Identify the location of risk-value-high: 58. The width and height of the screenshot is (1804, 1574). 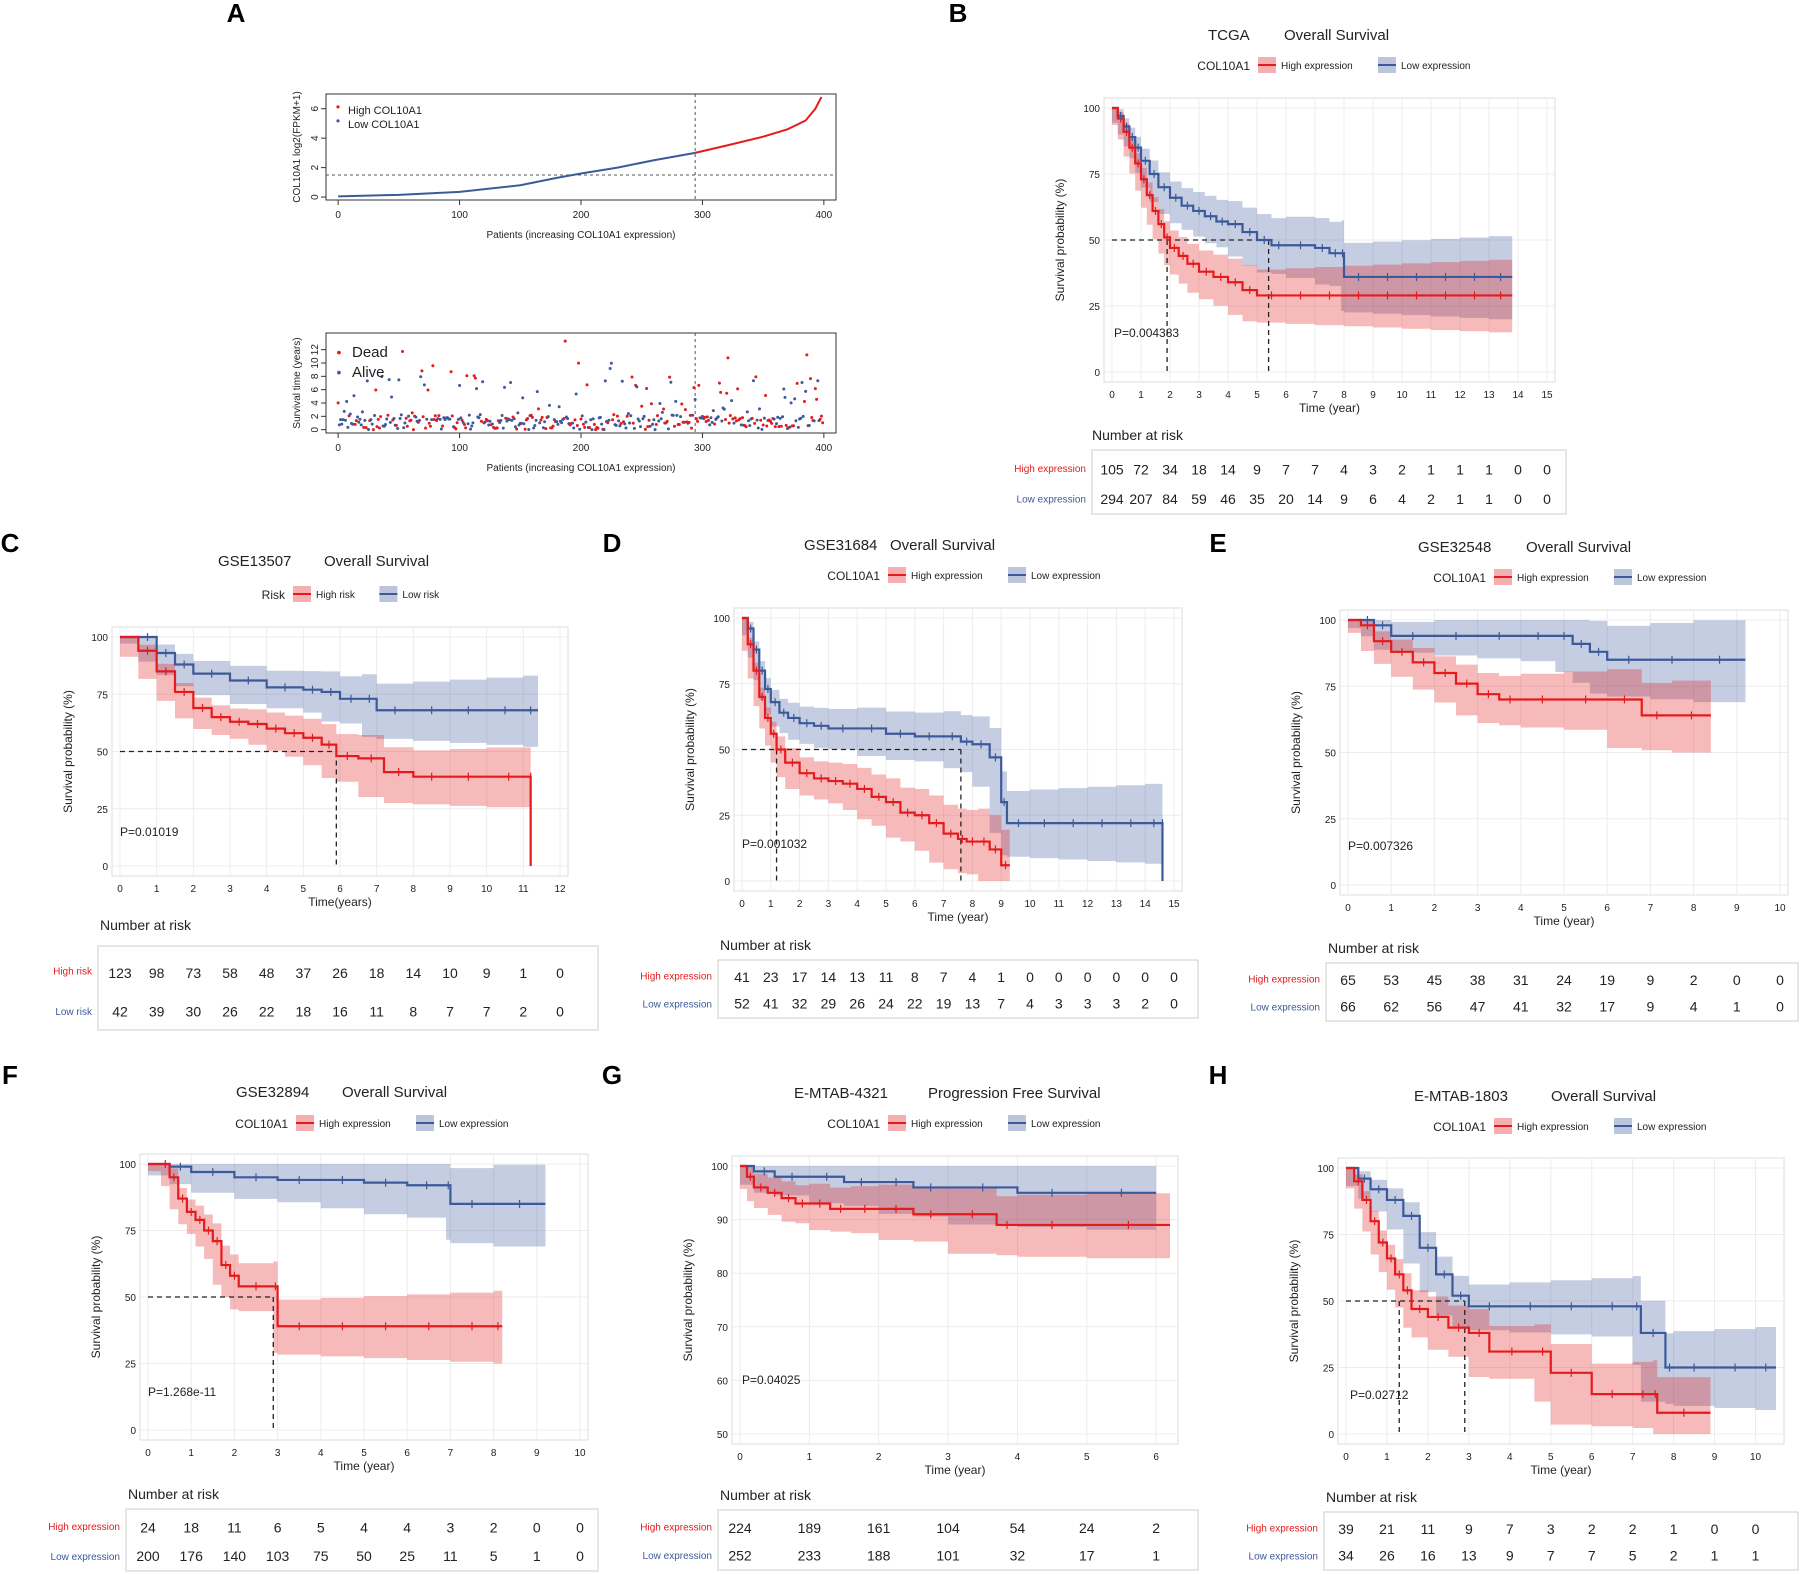
(230, 973).